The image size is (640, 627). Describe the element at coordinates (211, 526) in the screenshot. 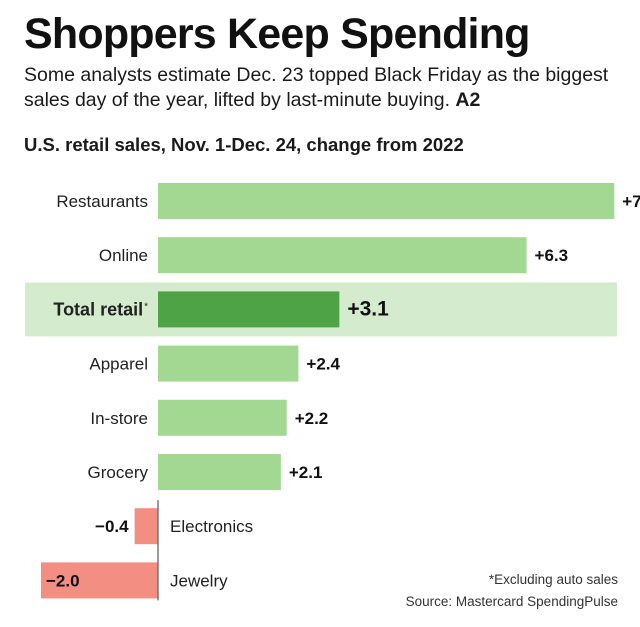

I see `category-label-electronics: Electronics` at that location.